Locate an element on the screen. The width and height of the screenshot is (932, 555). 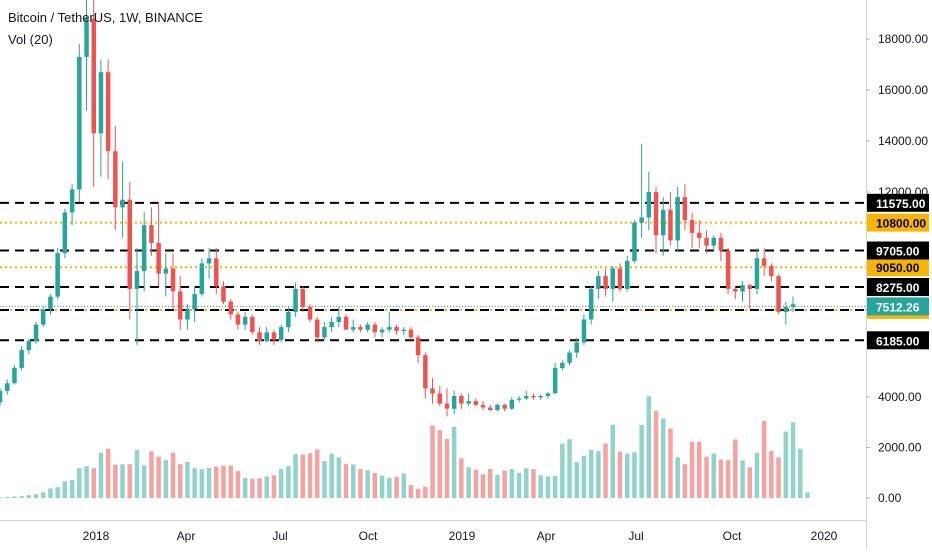
black-level-label: 8275.00 is located at coordinates (898, 288).